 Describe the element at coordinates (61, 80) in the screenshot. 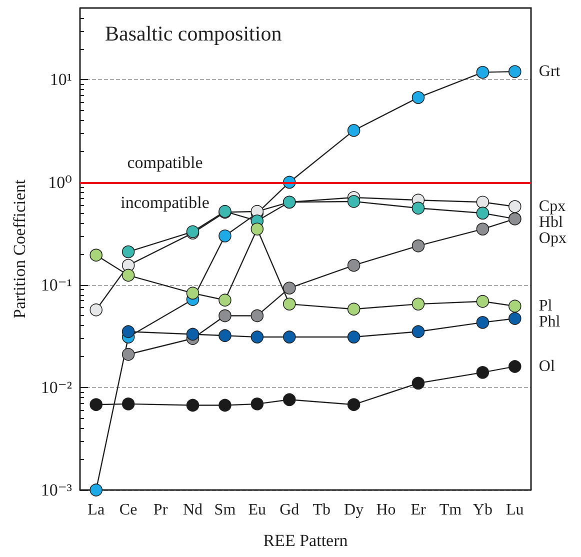

I see `y-tick-label: 10¹` at that location.